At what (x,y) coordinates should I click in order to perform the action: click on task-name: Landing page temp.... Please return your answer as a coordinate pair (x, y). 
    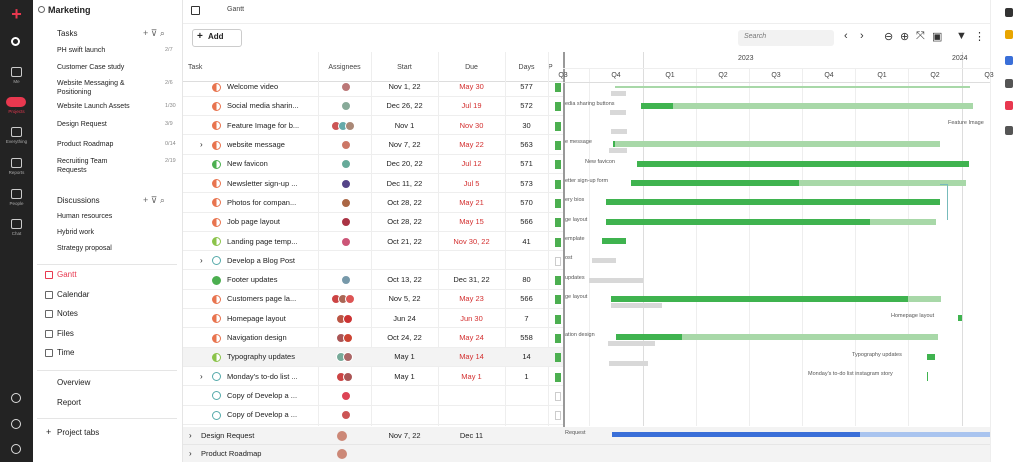
    Looking at the image, I should click on (262, 241).